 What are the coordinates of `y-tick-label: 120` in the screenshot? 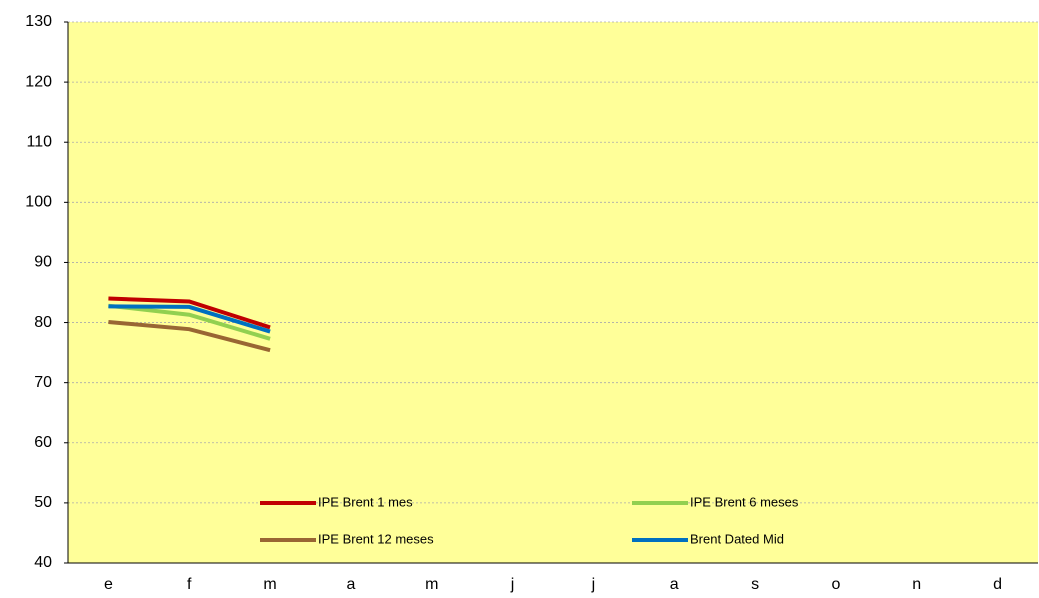 It's located at (38, 81).